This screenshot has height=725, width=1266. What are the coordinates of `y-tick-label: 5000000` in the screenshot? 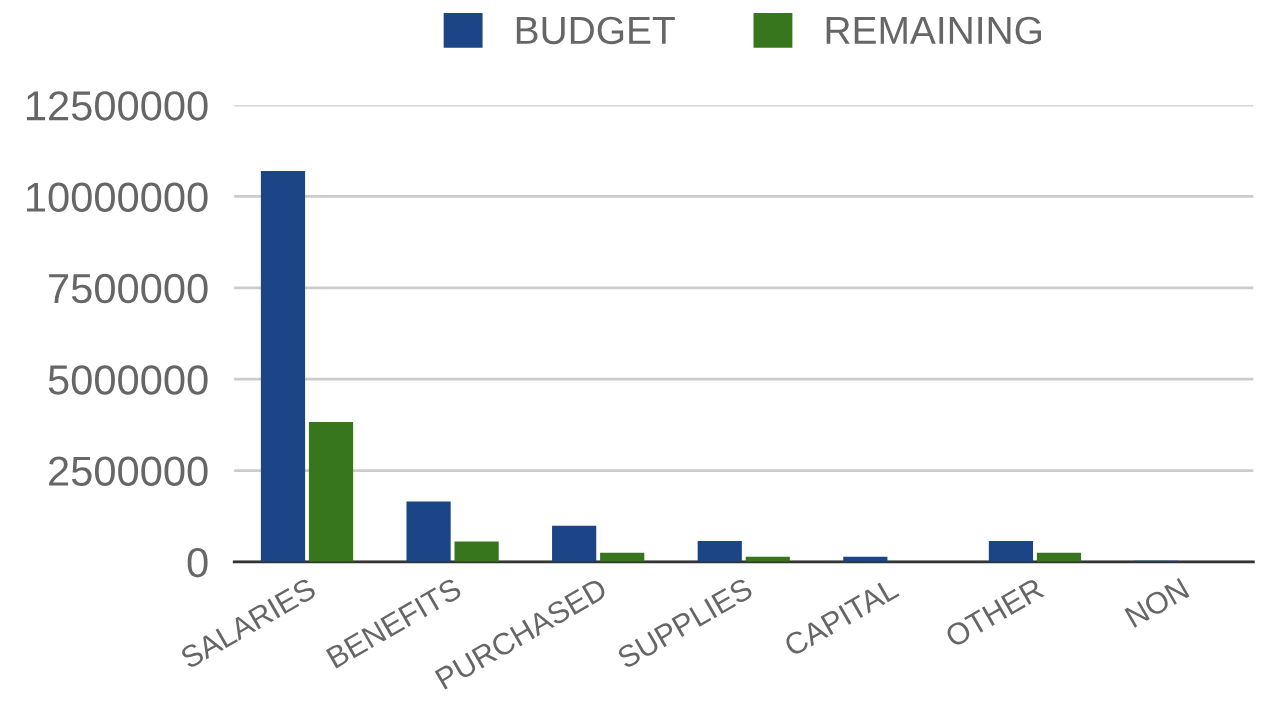 It's located at (128, 380).